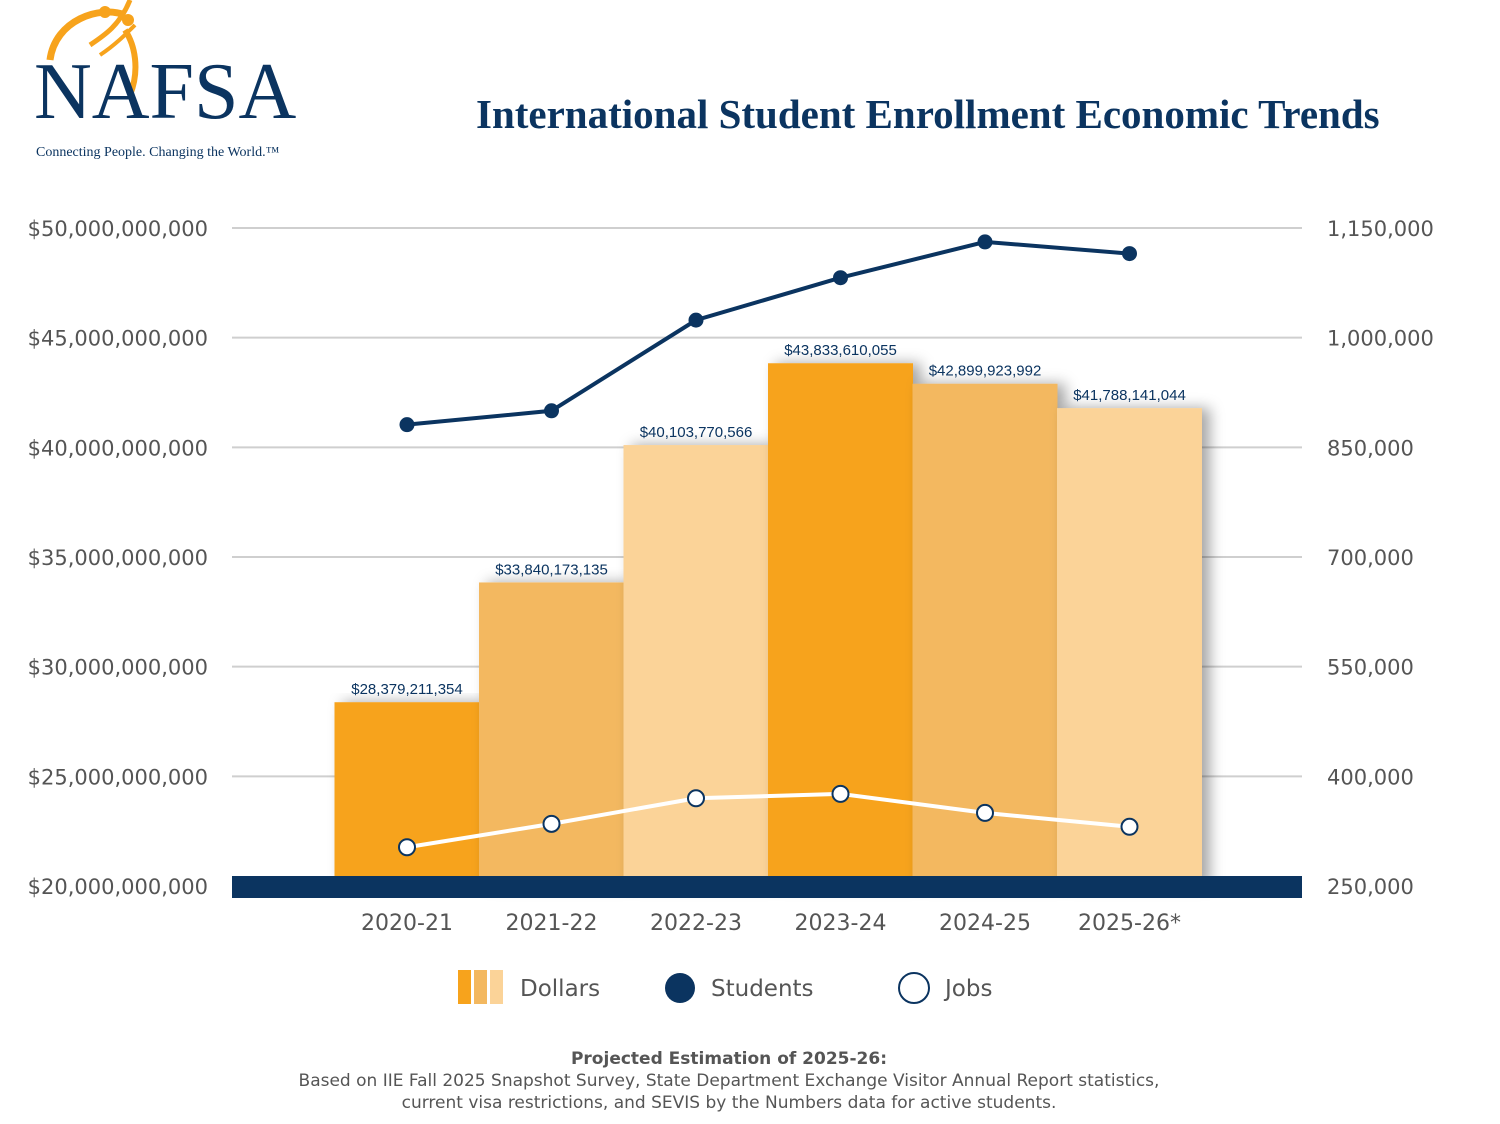  I want to click on dollars-data-label: $43,833,610,055, so click(840, 350).